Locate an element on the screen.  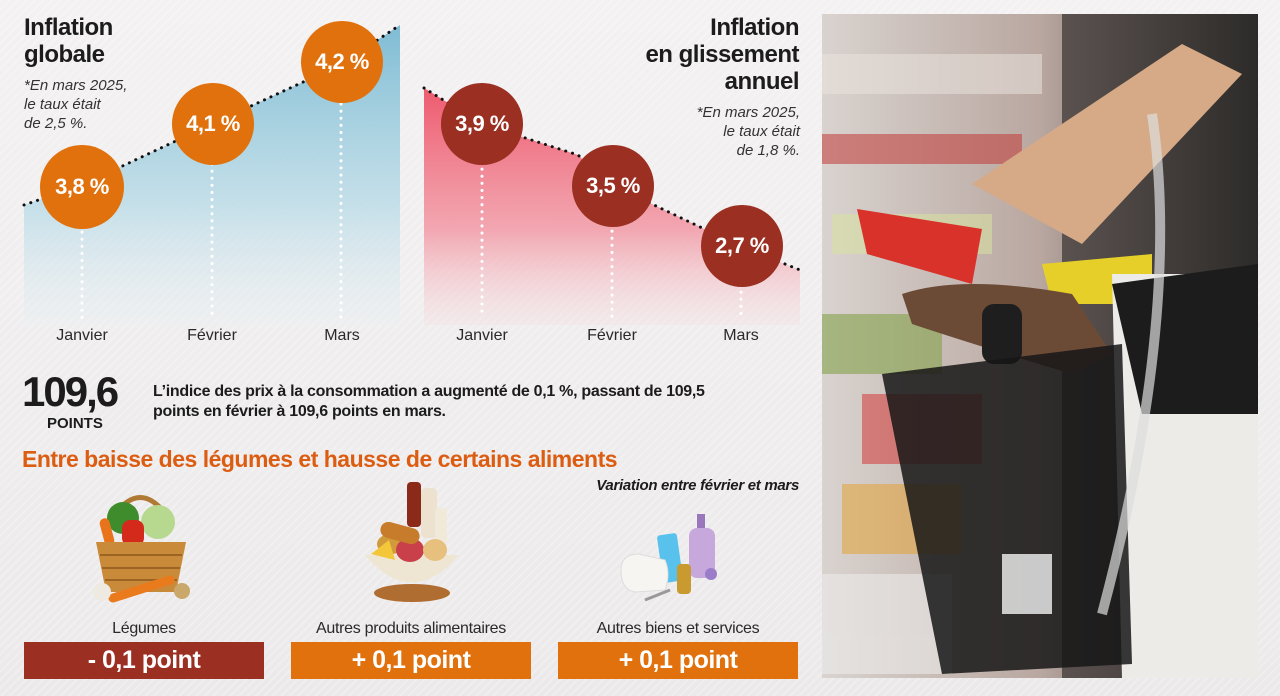
data-point-bubble: 3,9 % is located at coordinates (482, 124).